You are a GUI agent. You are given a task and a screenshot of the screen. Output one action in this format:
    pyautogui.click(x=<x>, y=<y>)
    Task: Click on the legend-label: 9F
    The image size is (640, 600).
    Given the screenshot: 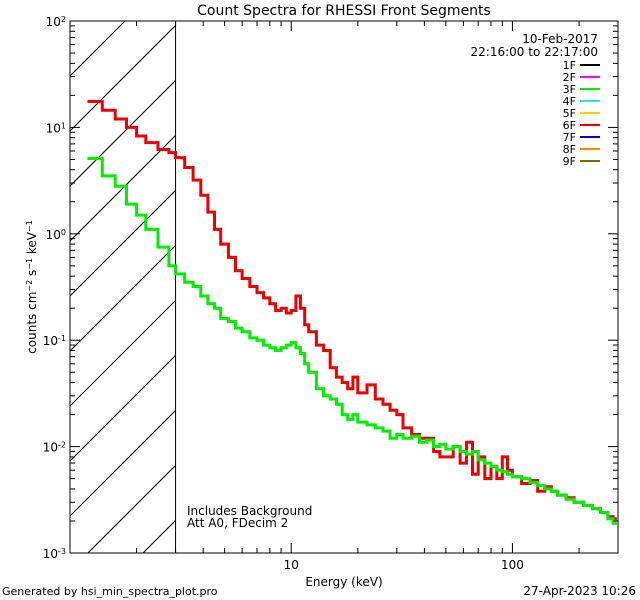 What is the action you would take?
    pyautogui.click(x=569, y=161)
    